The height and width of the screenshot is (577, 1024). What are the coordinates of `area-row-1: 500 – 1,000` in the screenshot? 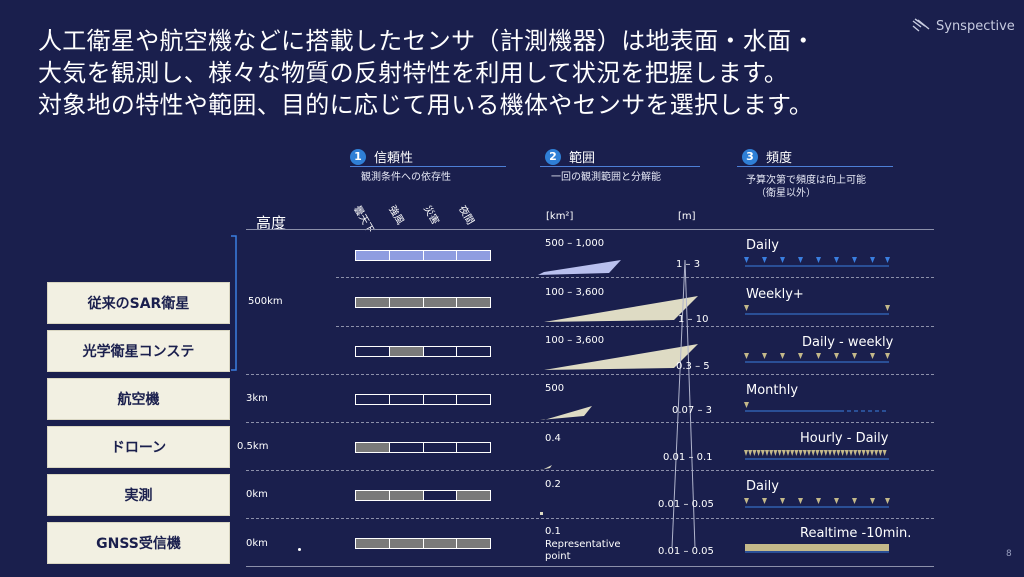 It's located at (575, 243).